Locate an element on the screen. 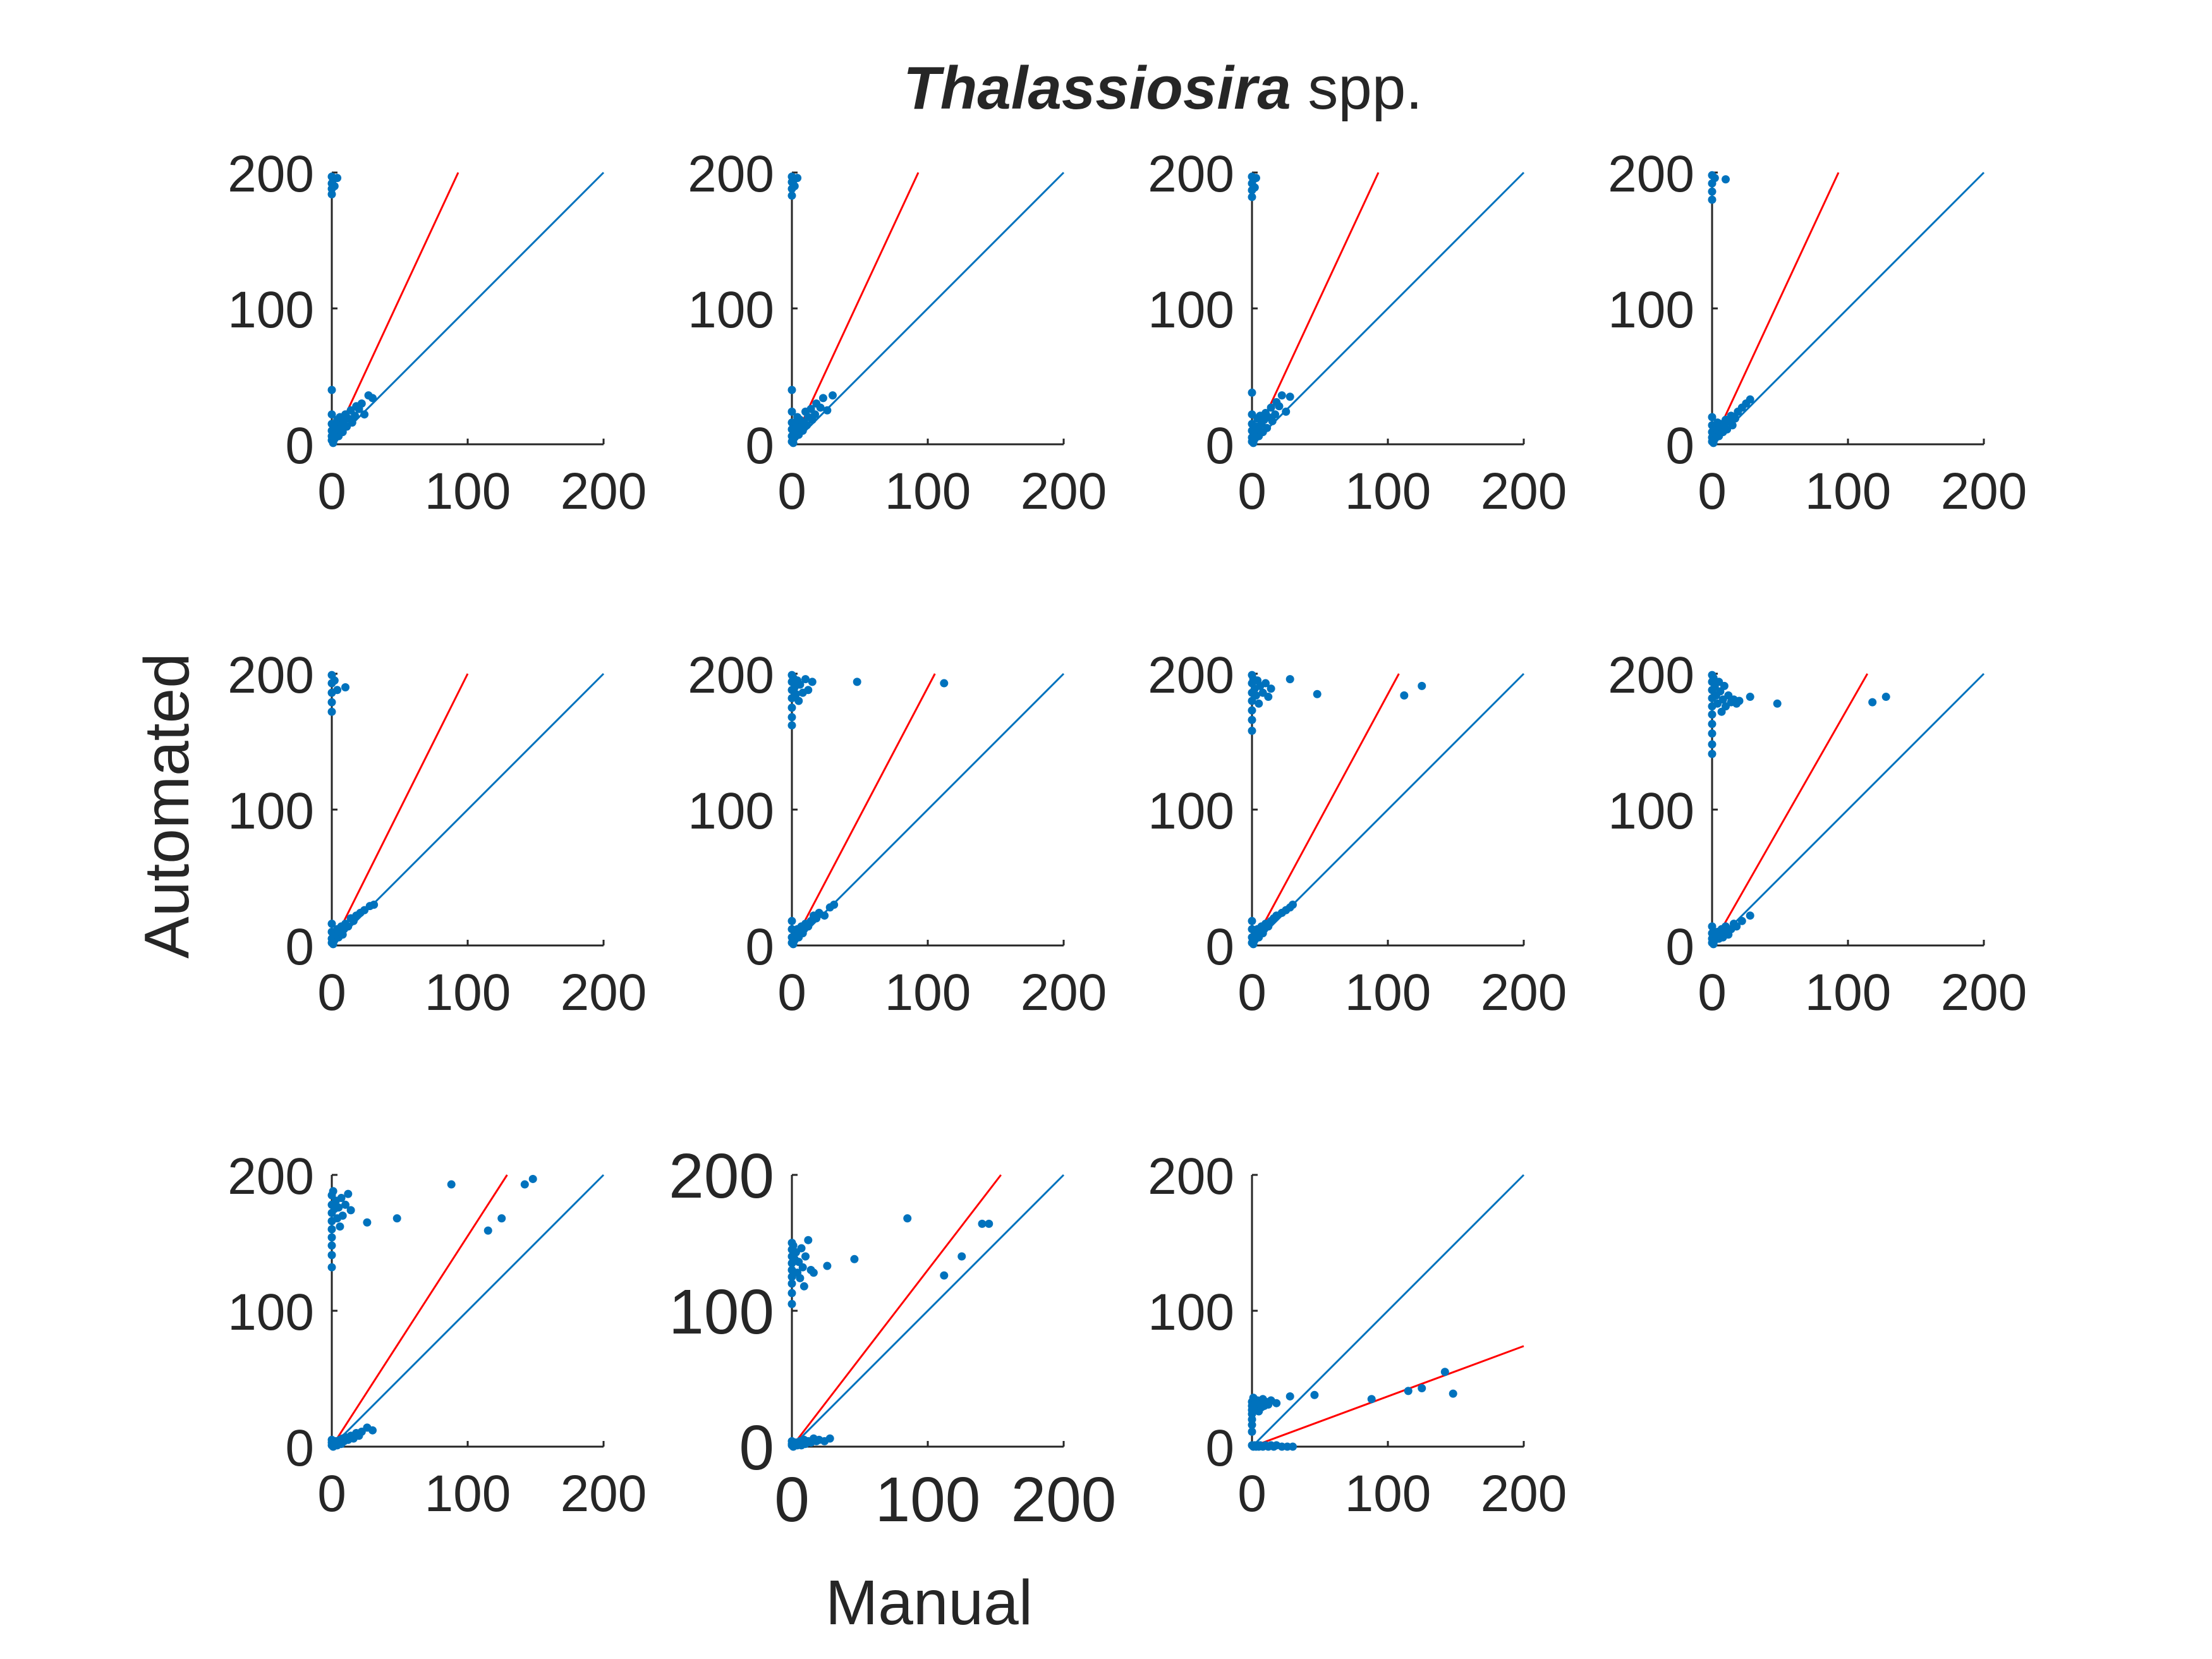 This screenshot has height=1659, width=2212. scatter-panel-7: 0 100 200 0 100 200 is located at coordinates (1357, 834).